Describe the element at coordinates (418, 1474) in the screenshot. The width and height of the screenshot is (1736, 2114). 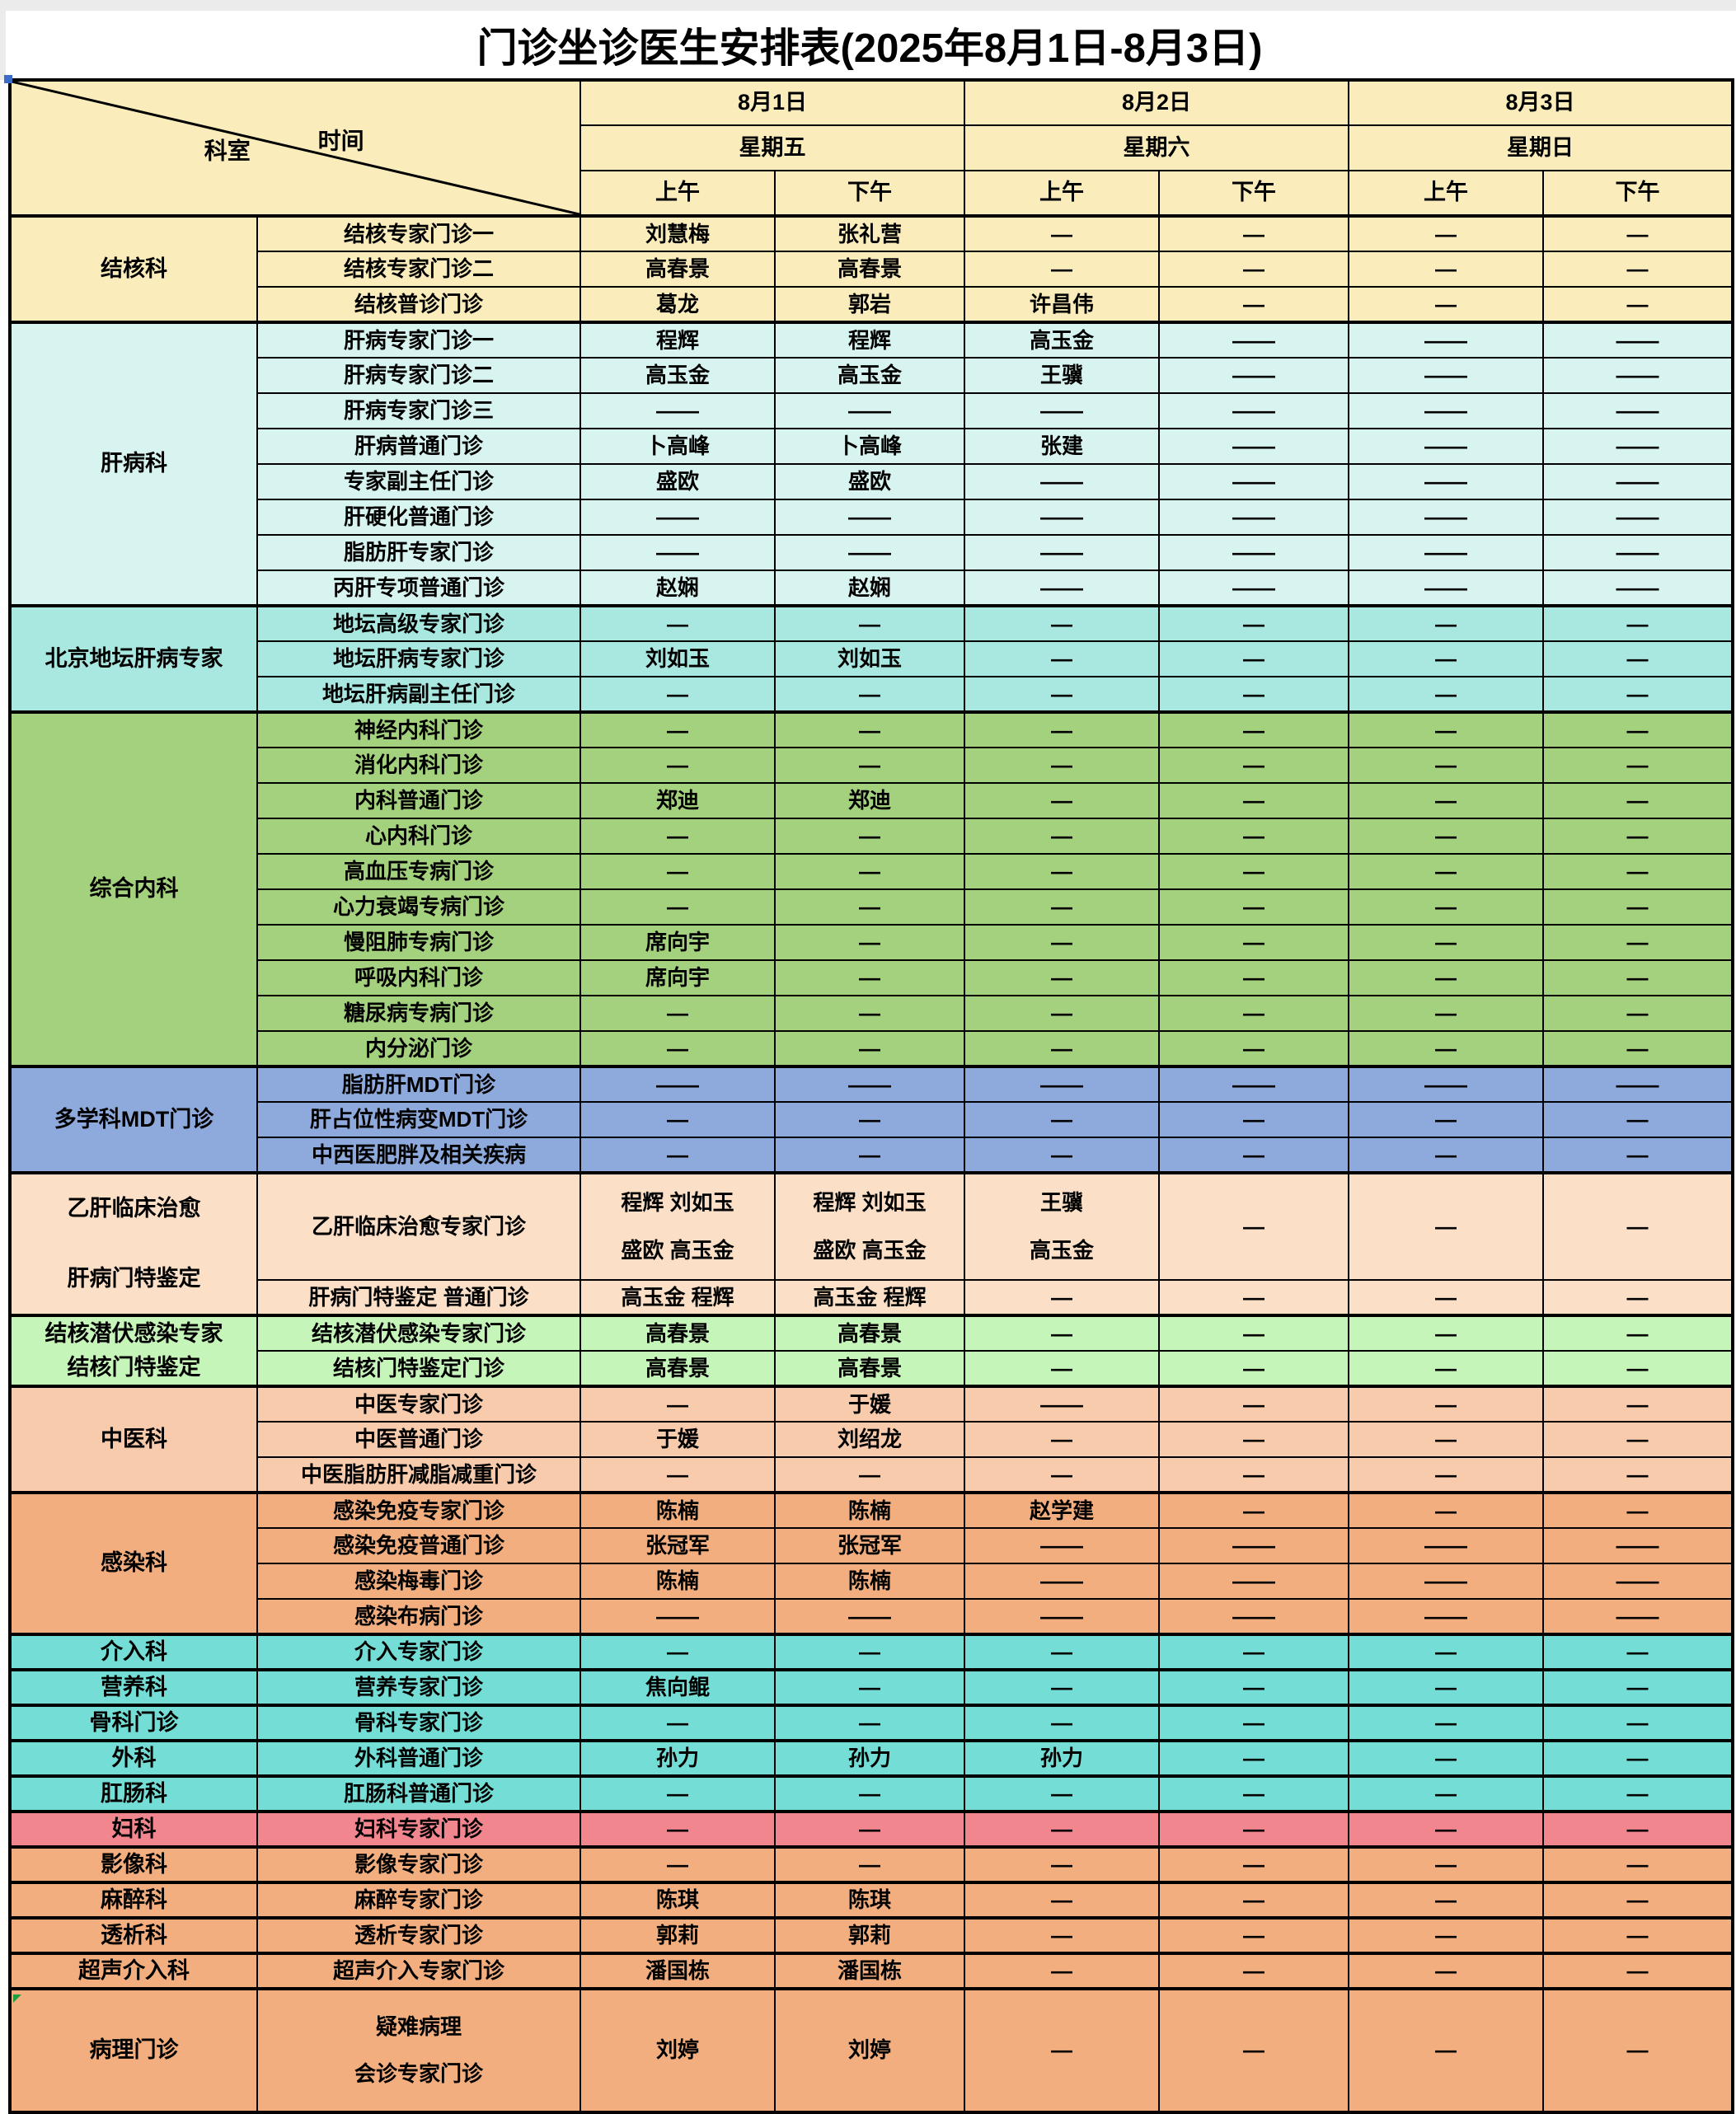
I see `clinic-name: 中医脂肪肝减脂减重门诊` at that location.